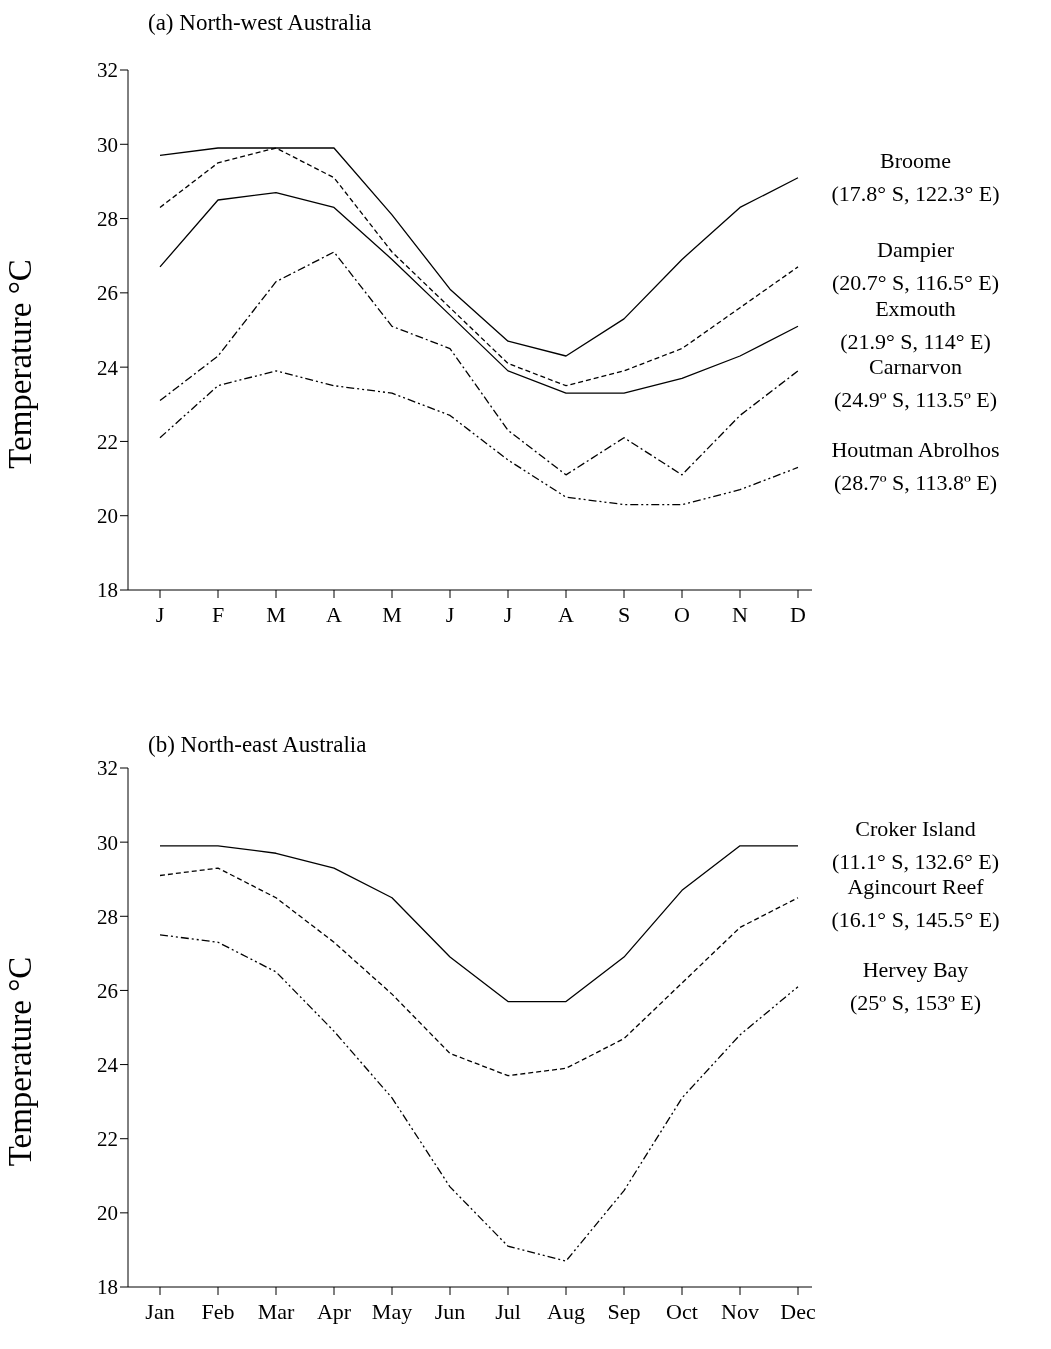 Image resolution: width=1051 pixels, height=1349 pixels. Describe the element at coordinates (740, 1311) in the screenshot. I see `x-tick-label: Nov` at that location.